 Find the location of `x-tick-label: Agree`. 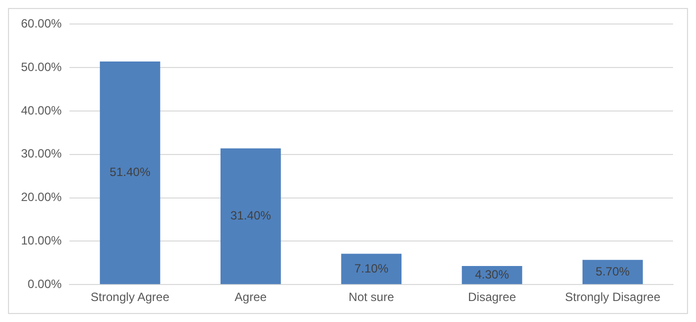

x-tick-label: Agree is located at coordinates (251, 297).